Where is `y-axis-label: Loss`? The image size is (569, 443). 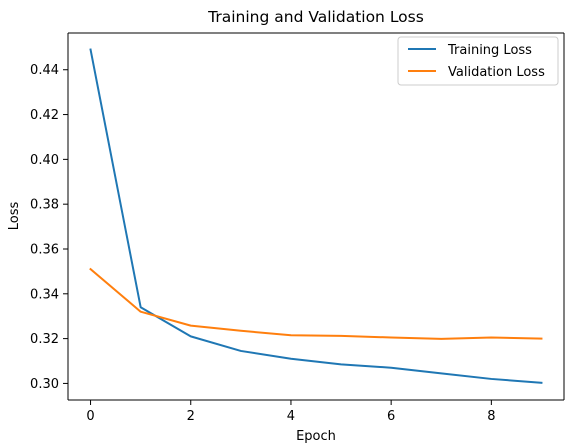
y-axis-label: Loss is located at coordinates (14, 216).